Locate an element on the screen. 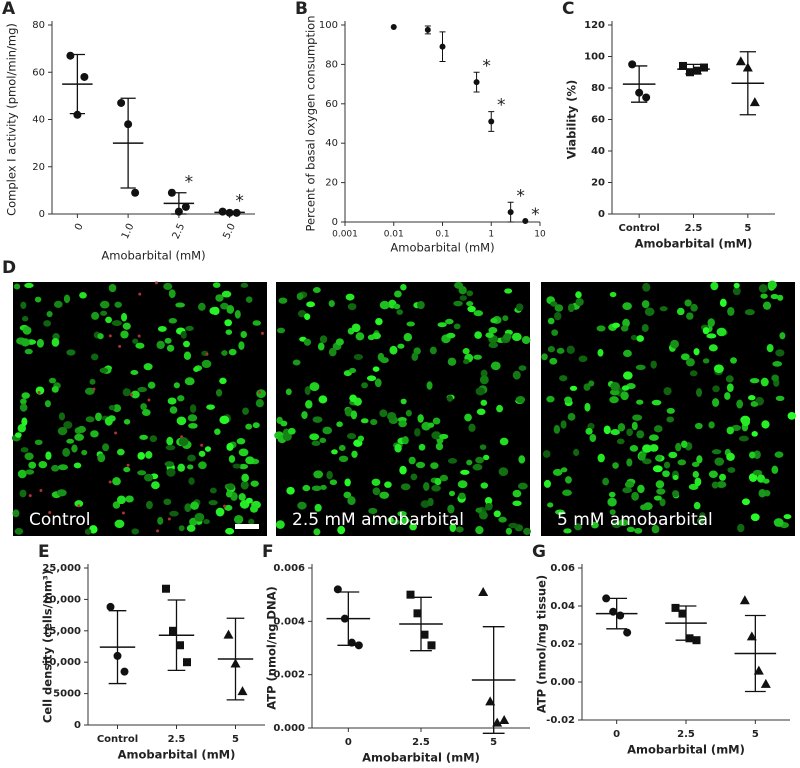 The width and height of the screenshot is (800, 768). micrograph is located at coordinates (403, 409).